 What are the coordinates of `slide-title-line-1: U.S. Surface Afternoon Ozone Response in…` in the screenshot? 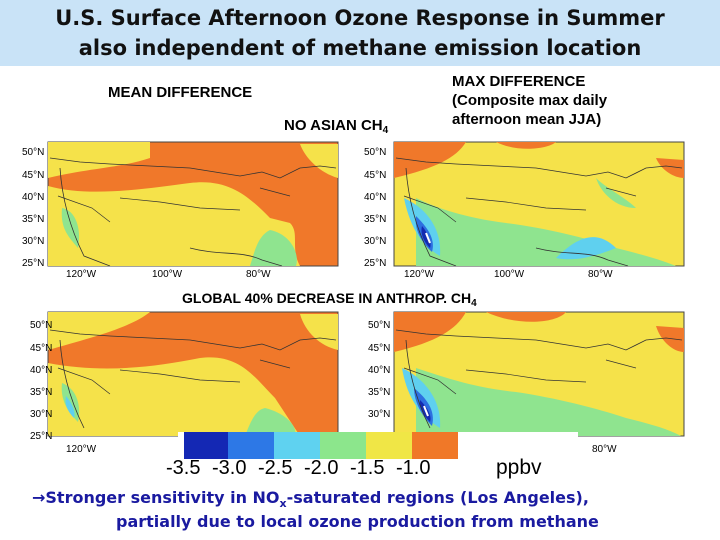 It's located at (360, 18).